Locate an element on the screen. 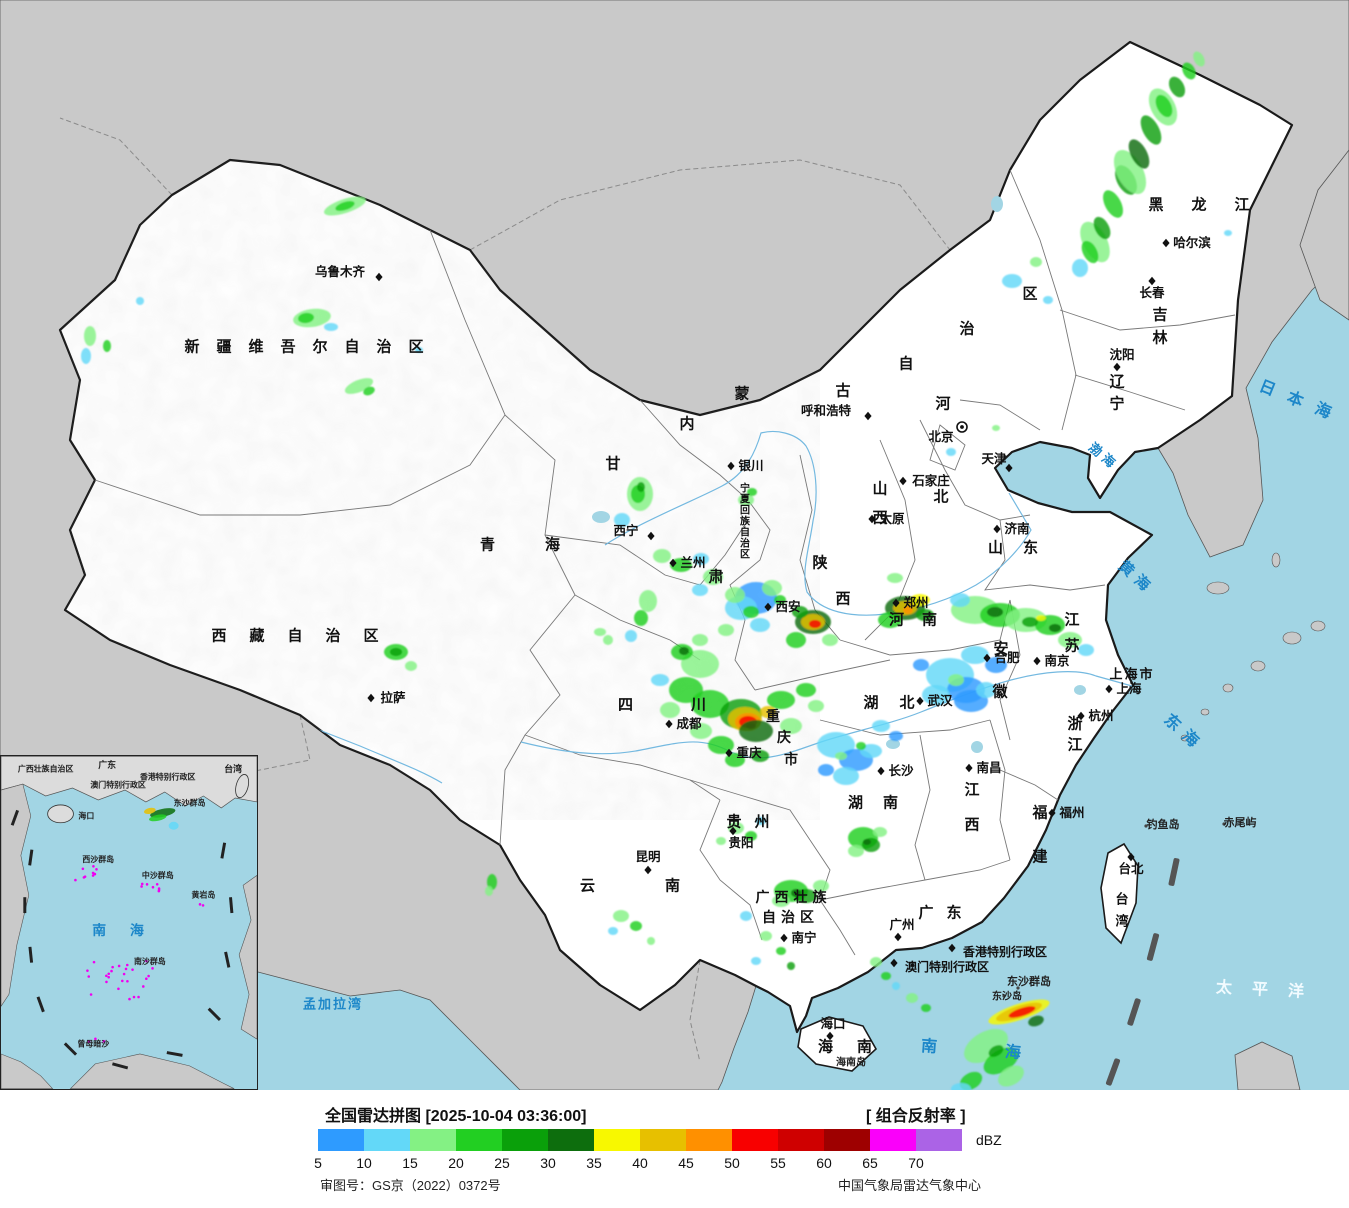 Image resolution: width=1349 pixels, height=1208 pixels. map-license: 审图号：GS京（2022）0372号 is located at coordinates (410, 1185).